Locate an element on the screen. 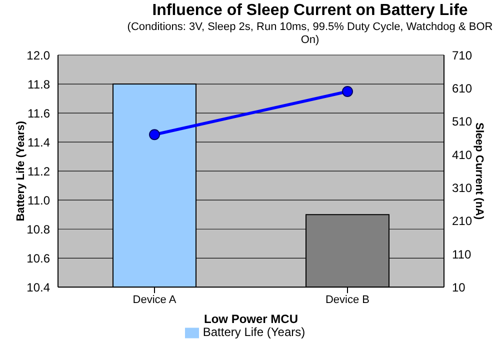 Image resolution: width=500 pixels, height=344 pixels. y-tick-label: 11.8 is located at coordinates (39, 84).